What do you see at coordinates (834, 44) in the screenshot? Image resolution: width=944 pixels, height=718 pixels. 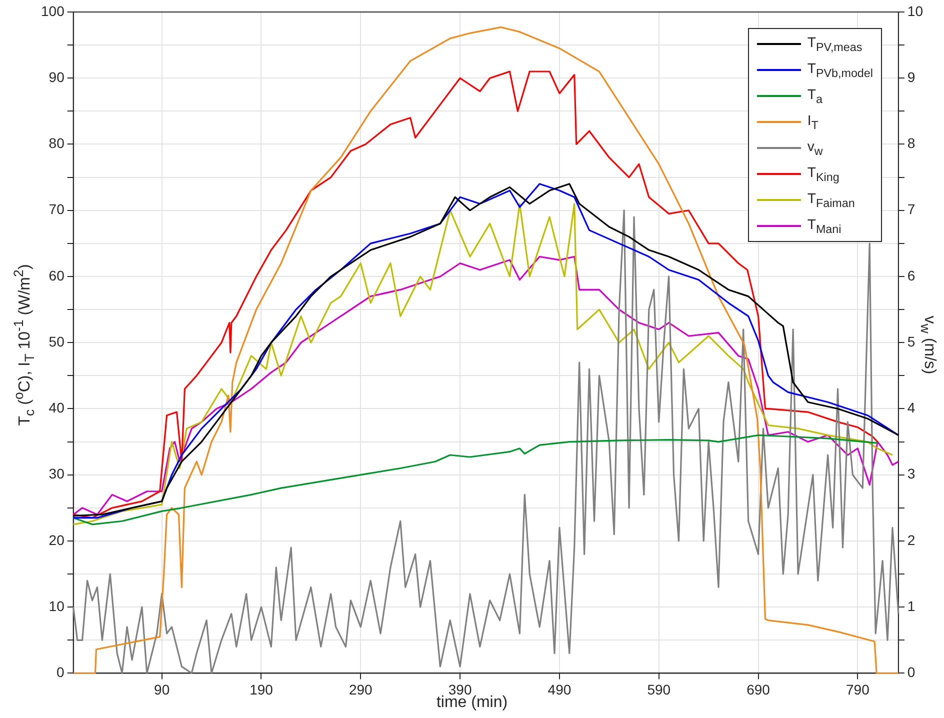 I see `legend-label: T$_{PV,meas}$` at bounding box center [834, 44].